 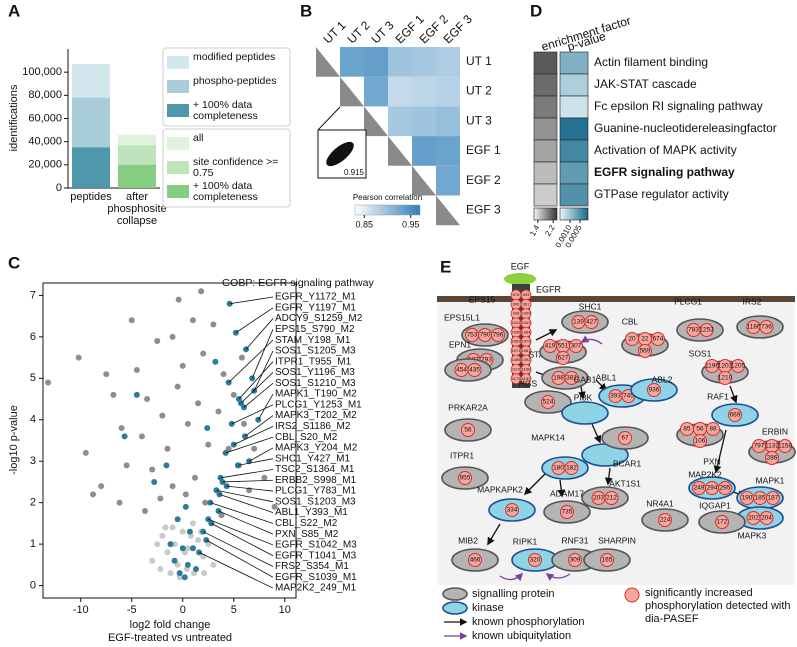 What do you see at coordinates (627, 463) in the screenshot?
I see `protein-label: BCAR1` at bounding box center [627, 463].